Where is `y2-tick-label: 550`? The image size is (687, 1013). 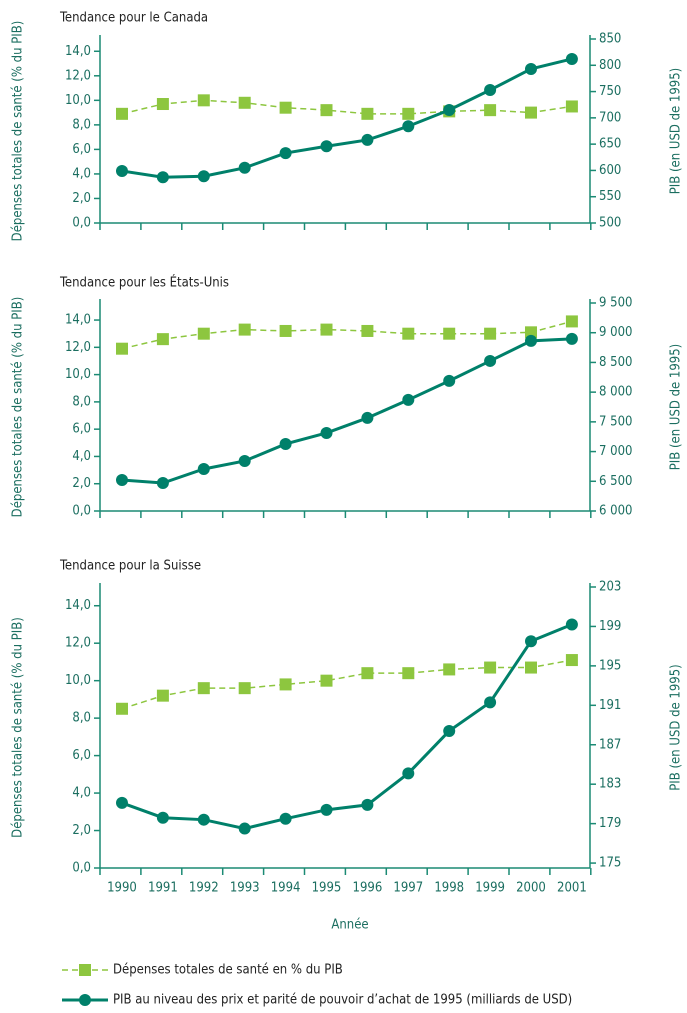
y2-tick-label: 550 is located at coordinates (610, 196).